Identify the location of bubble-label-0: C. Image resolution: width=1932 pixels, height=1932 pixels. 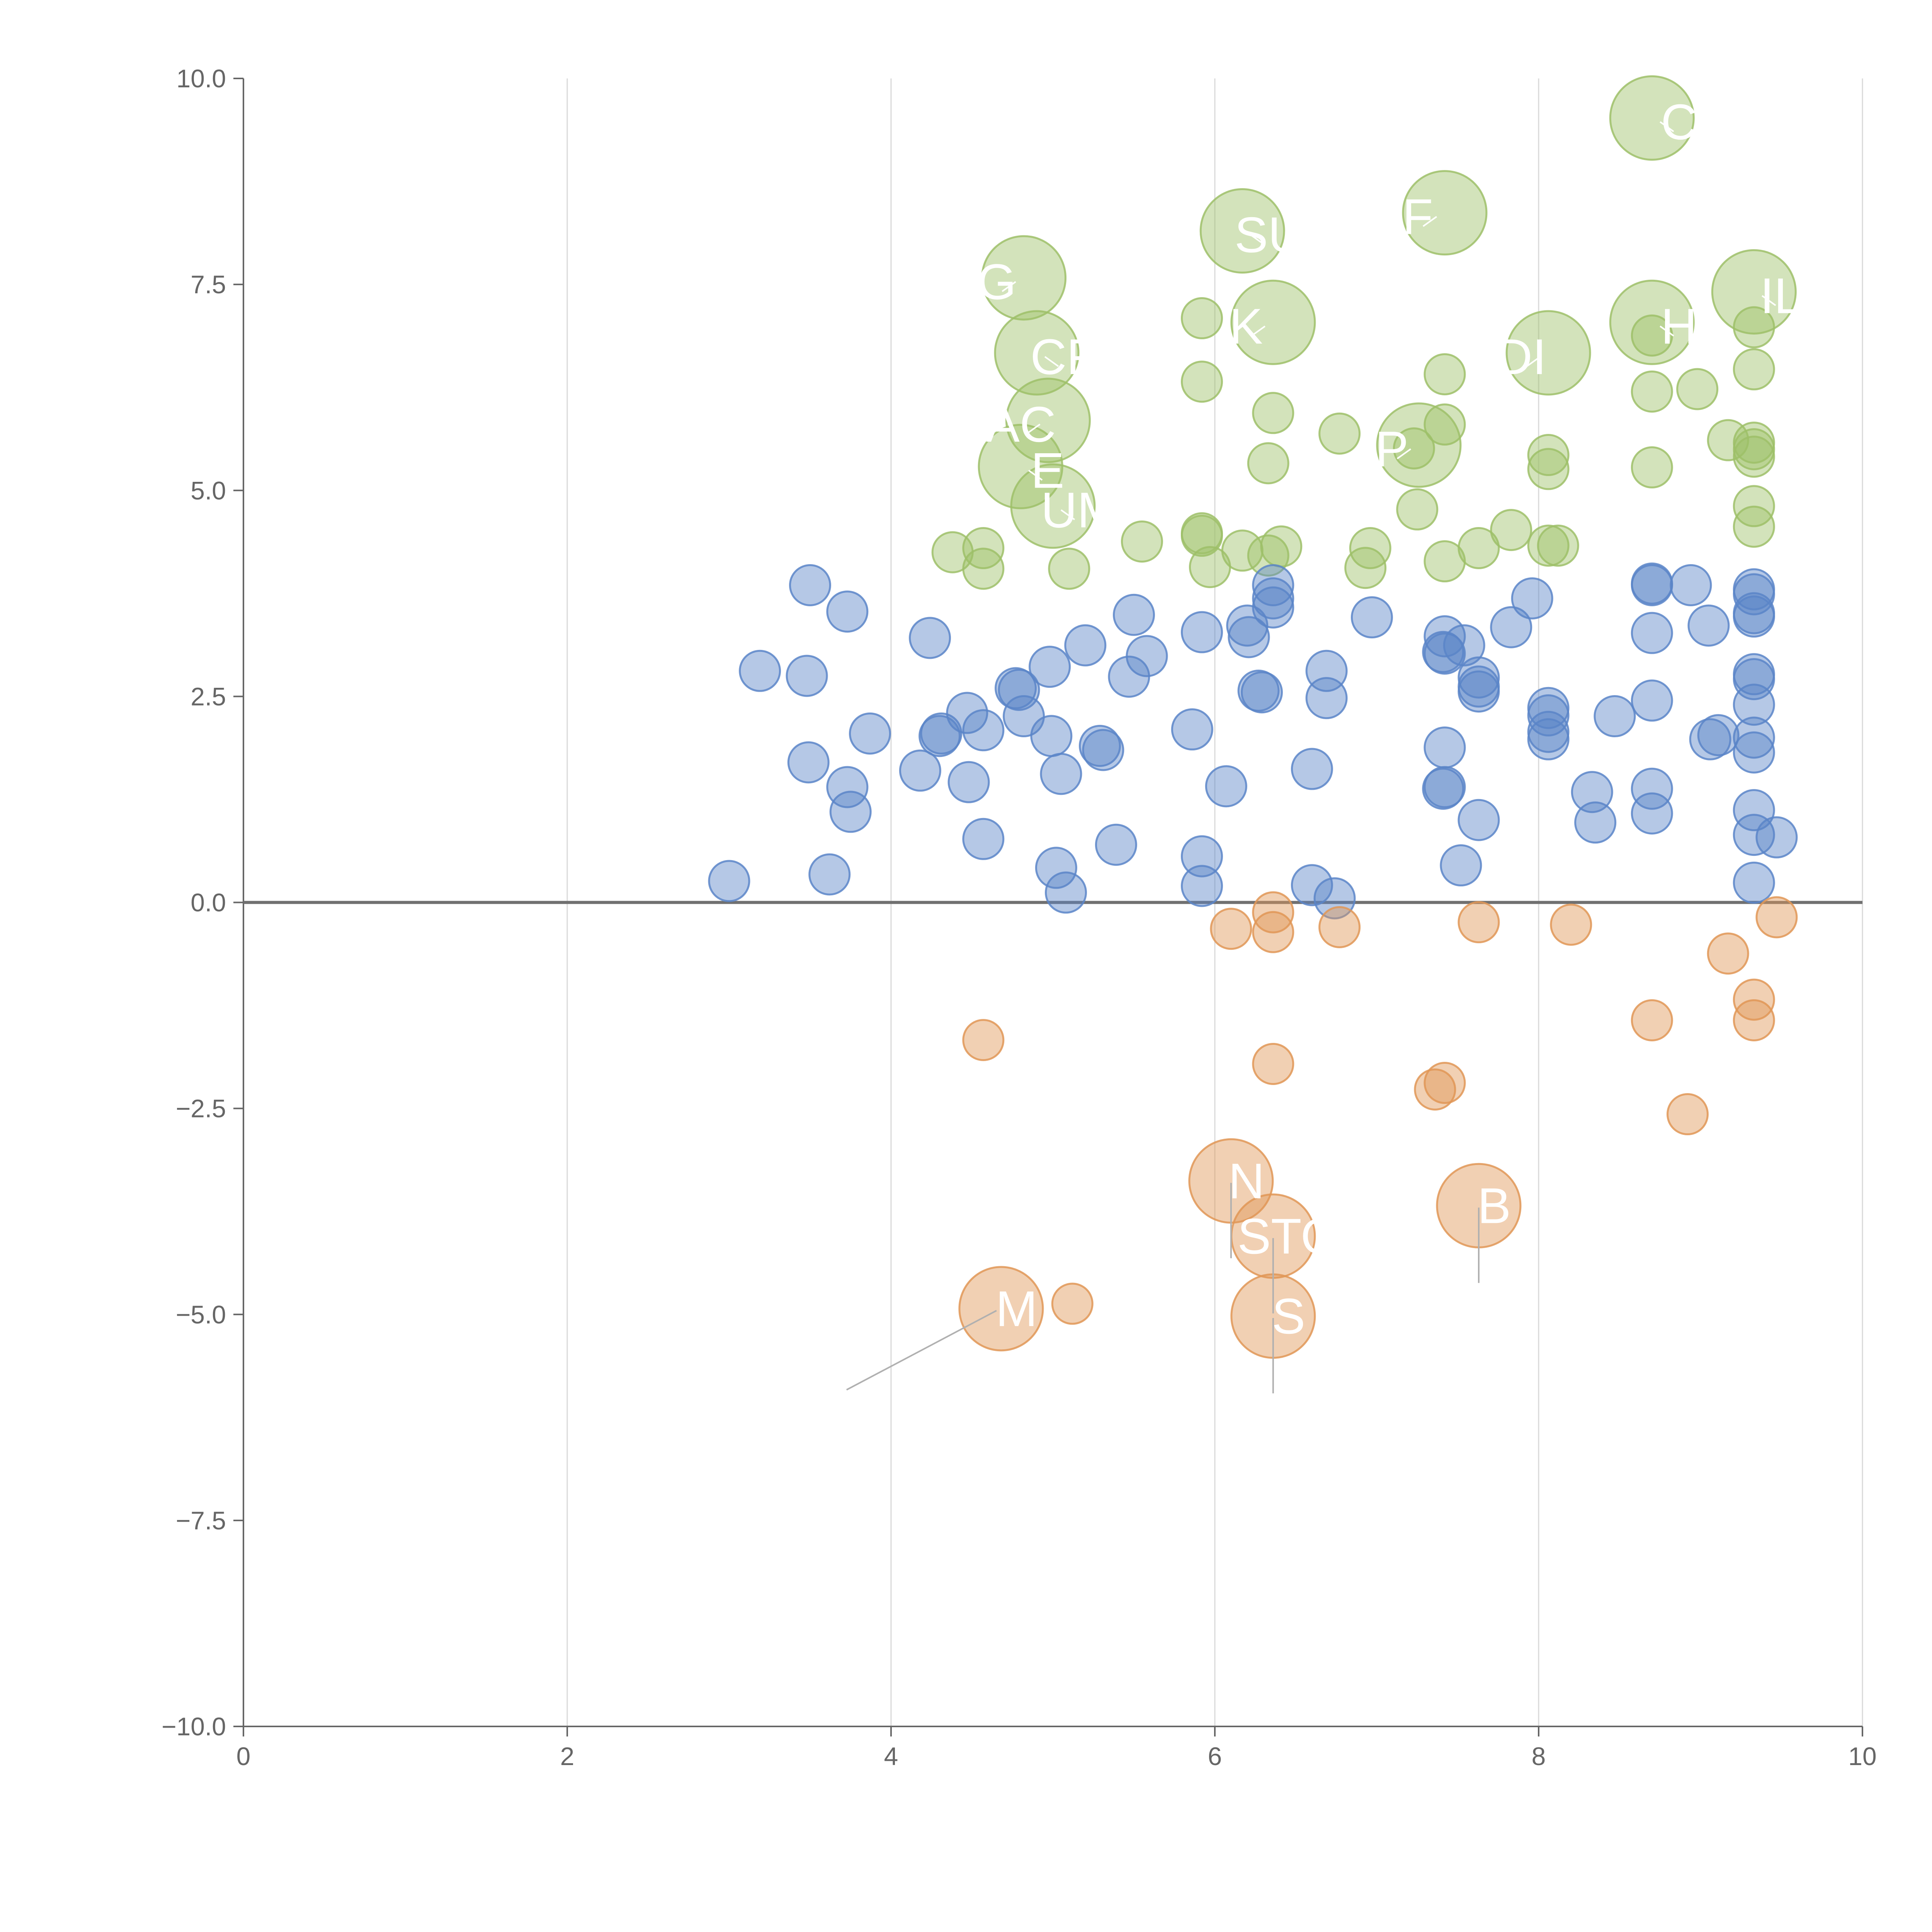
(1679, 122).